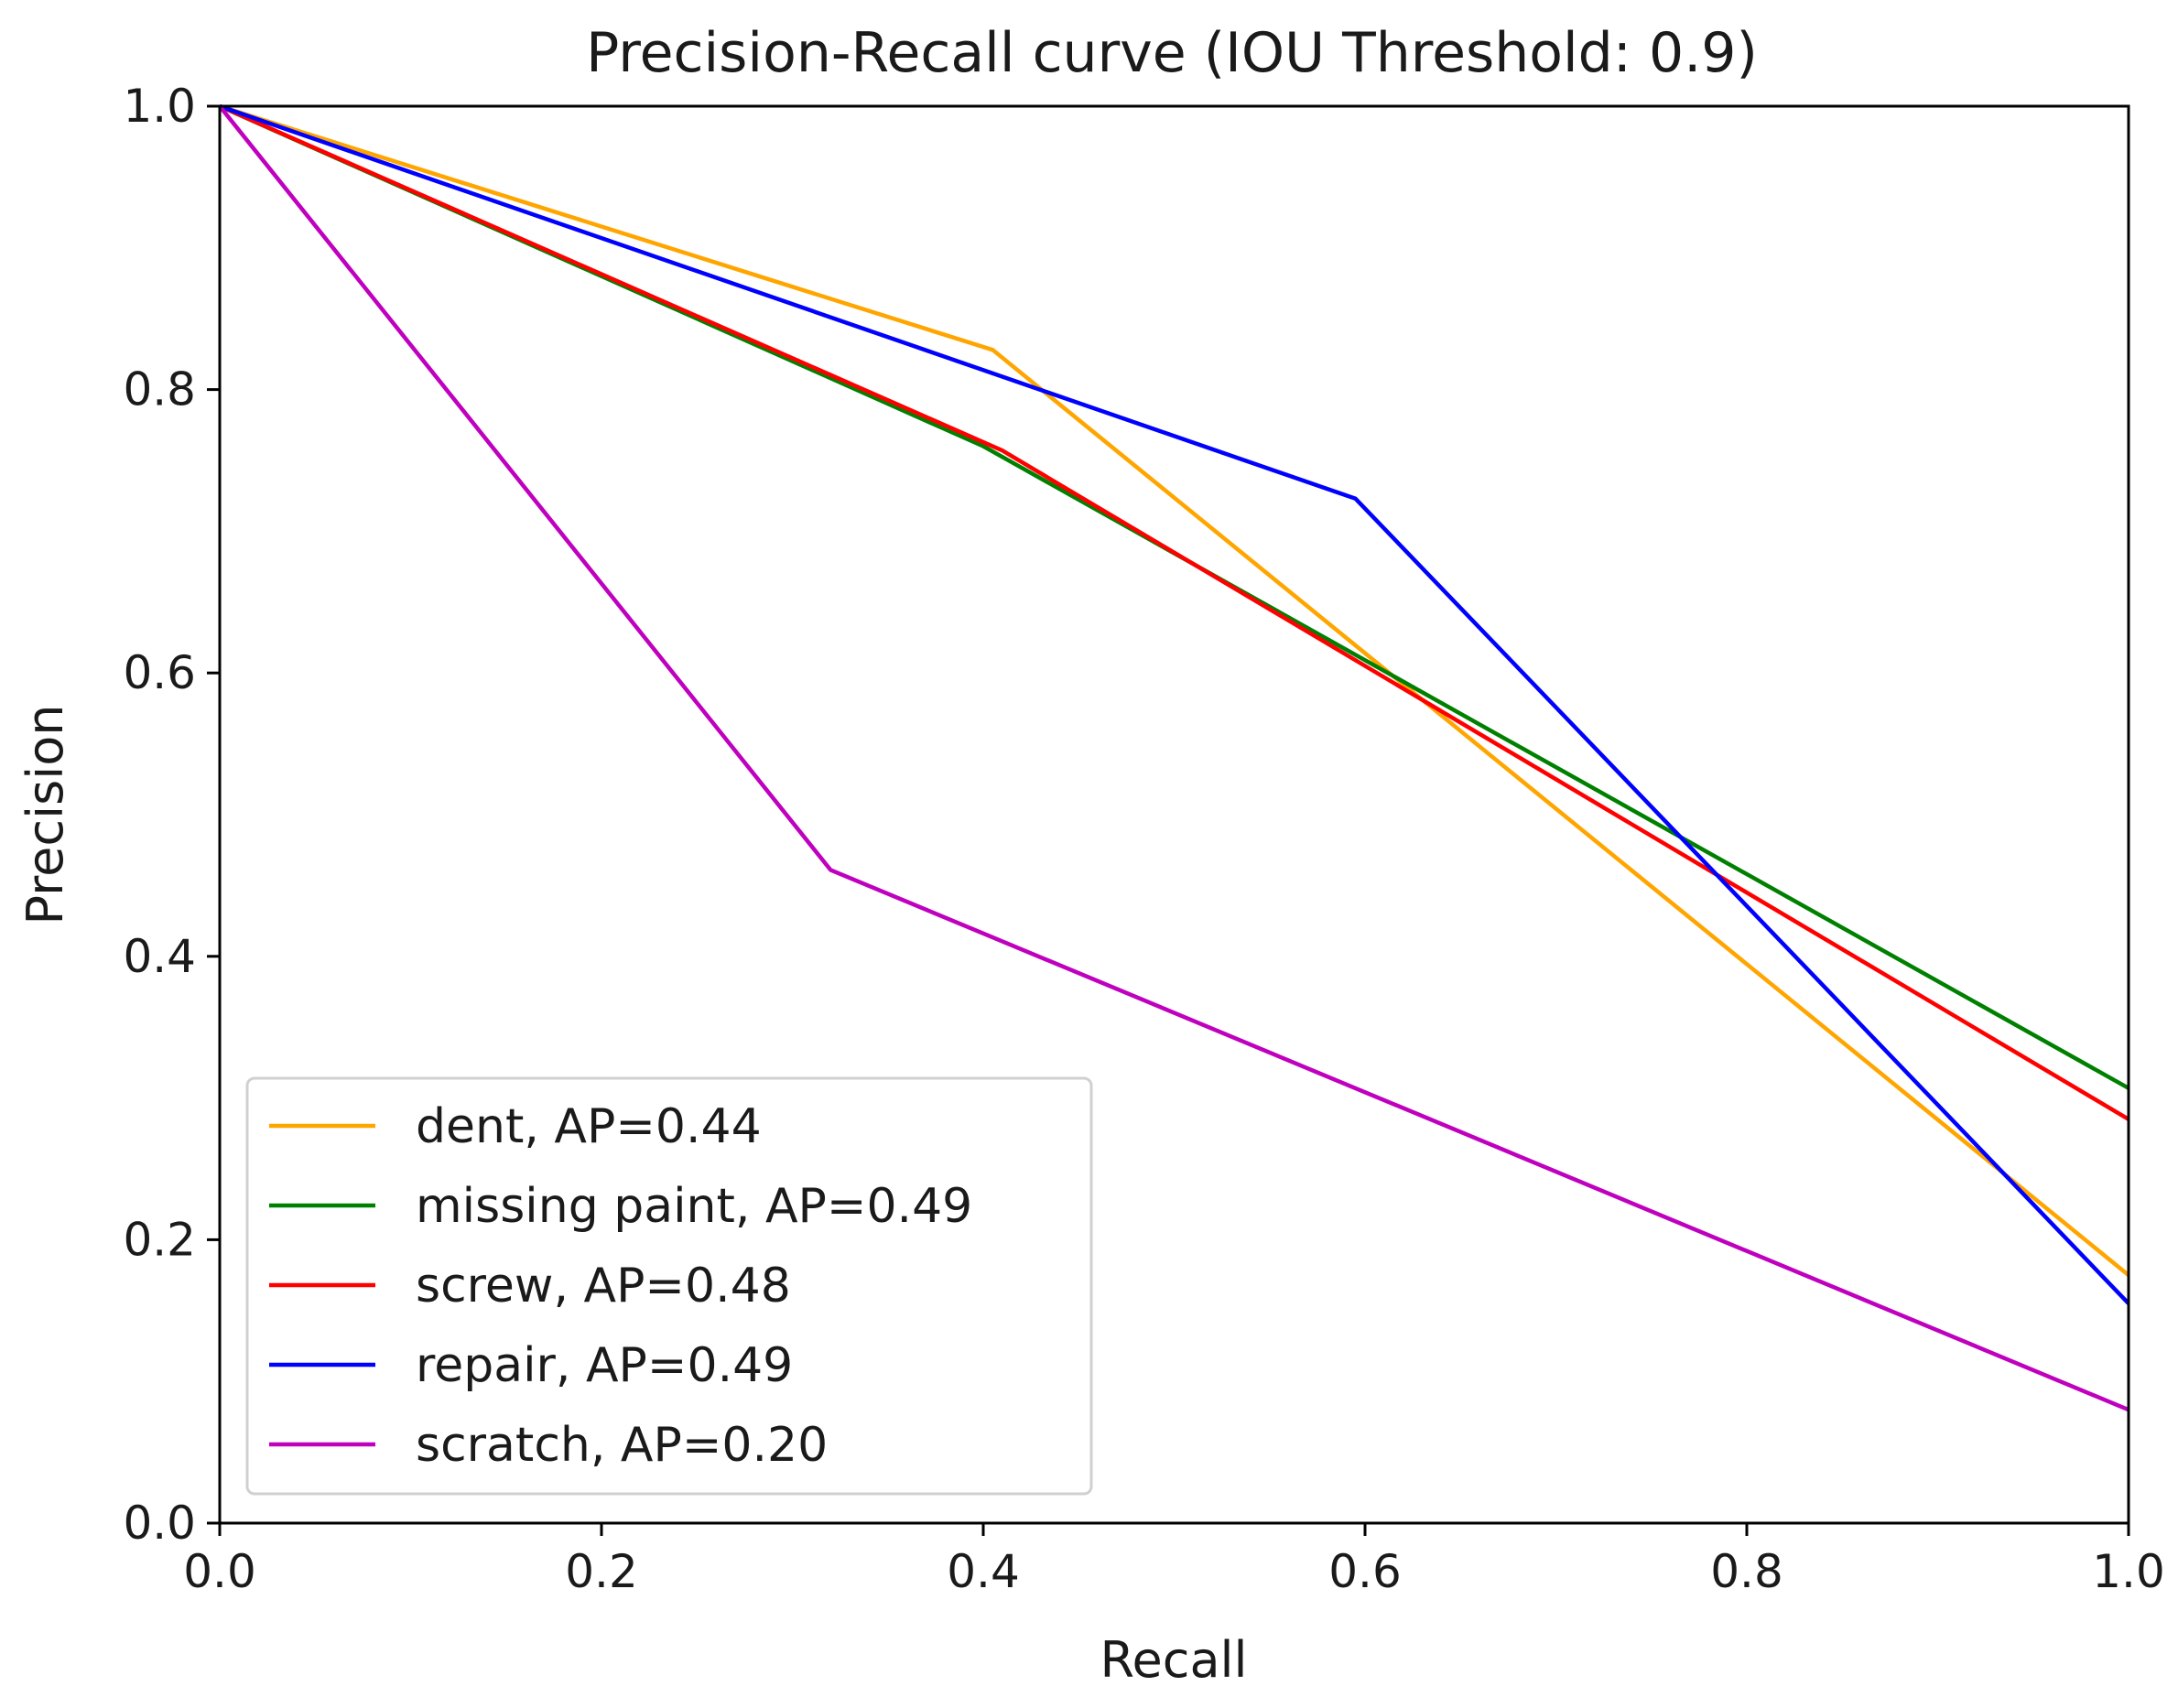 This screenshot has width=2178, height=1708. I want to click on legend-label-3: repair, AP=0.49, so click(604, 1365).